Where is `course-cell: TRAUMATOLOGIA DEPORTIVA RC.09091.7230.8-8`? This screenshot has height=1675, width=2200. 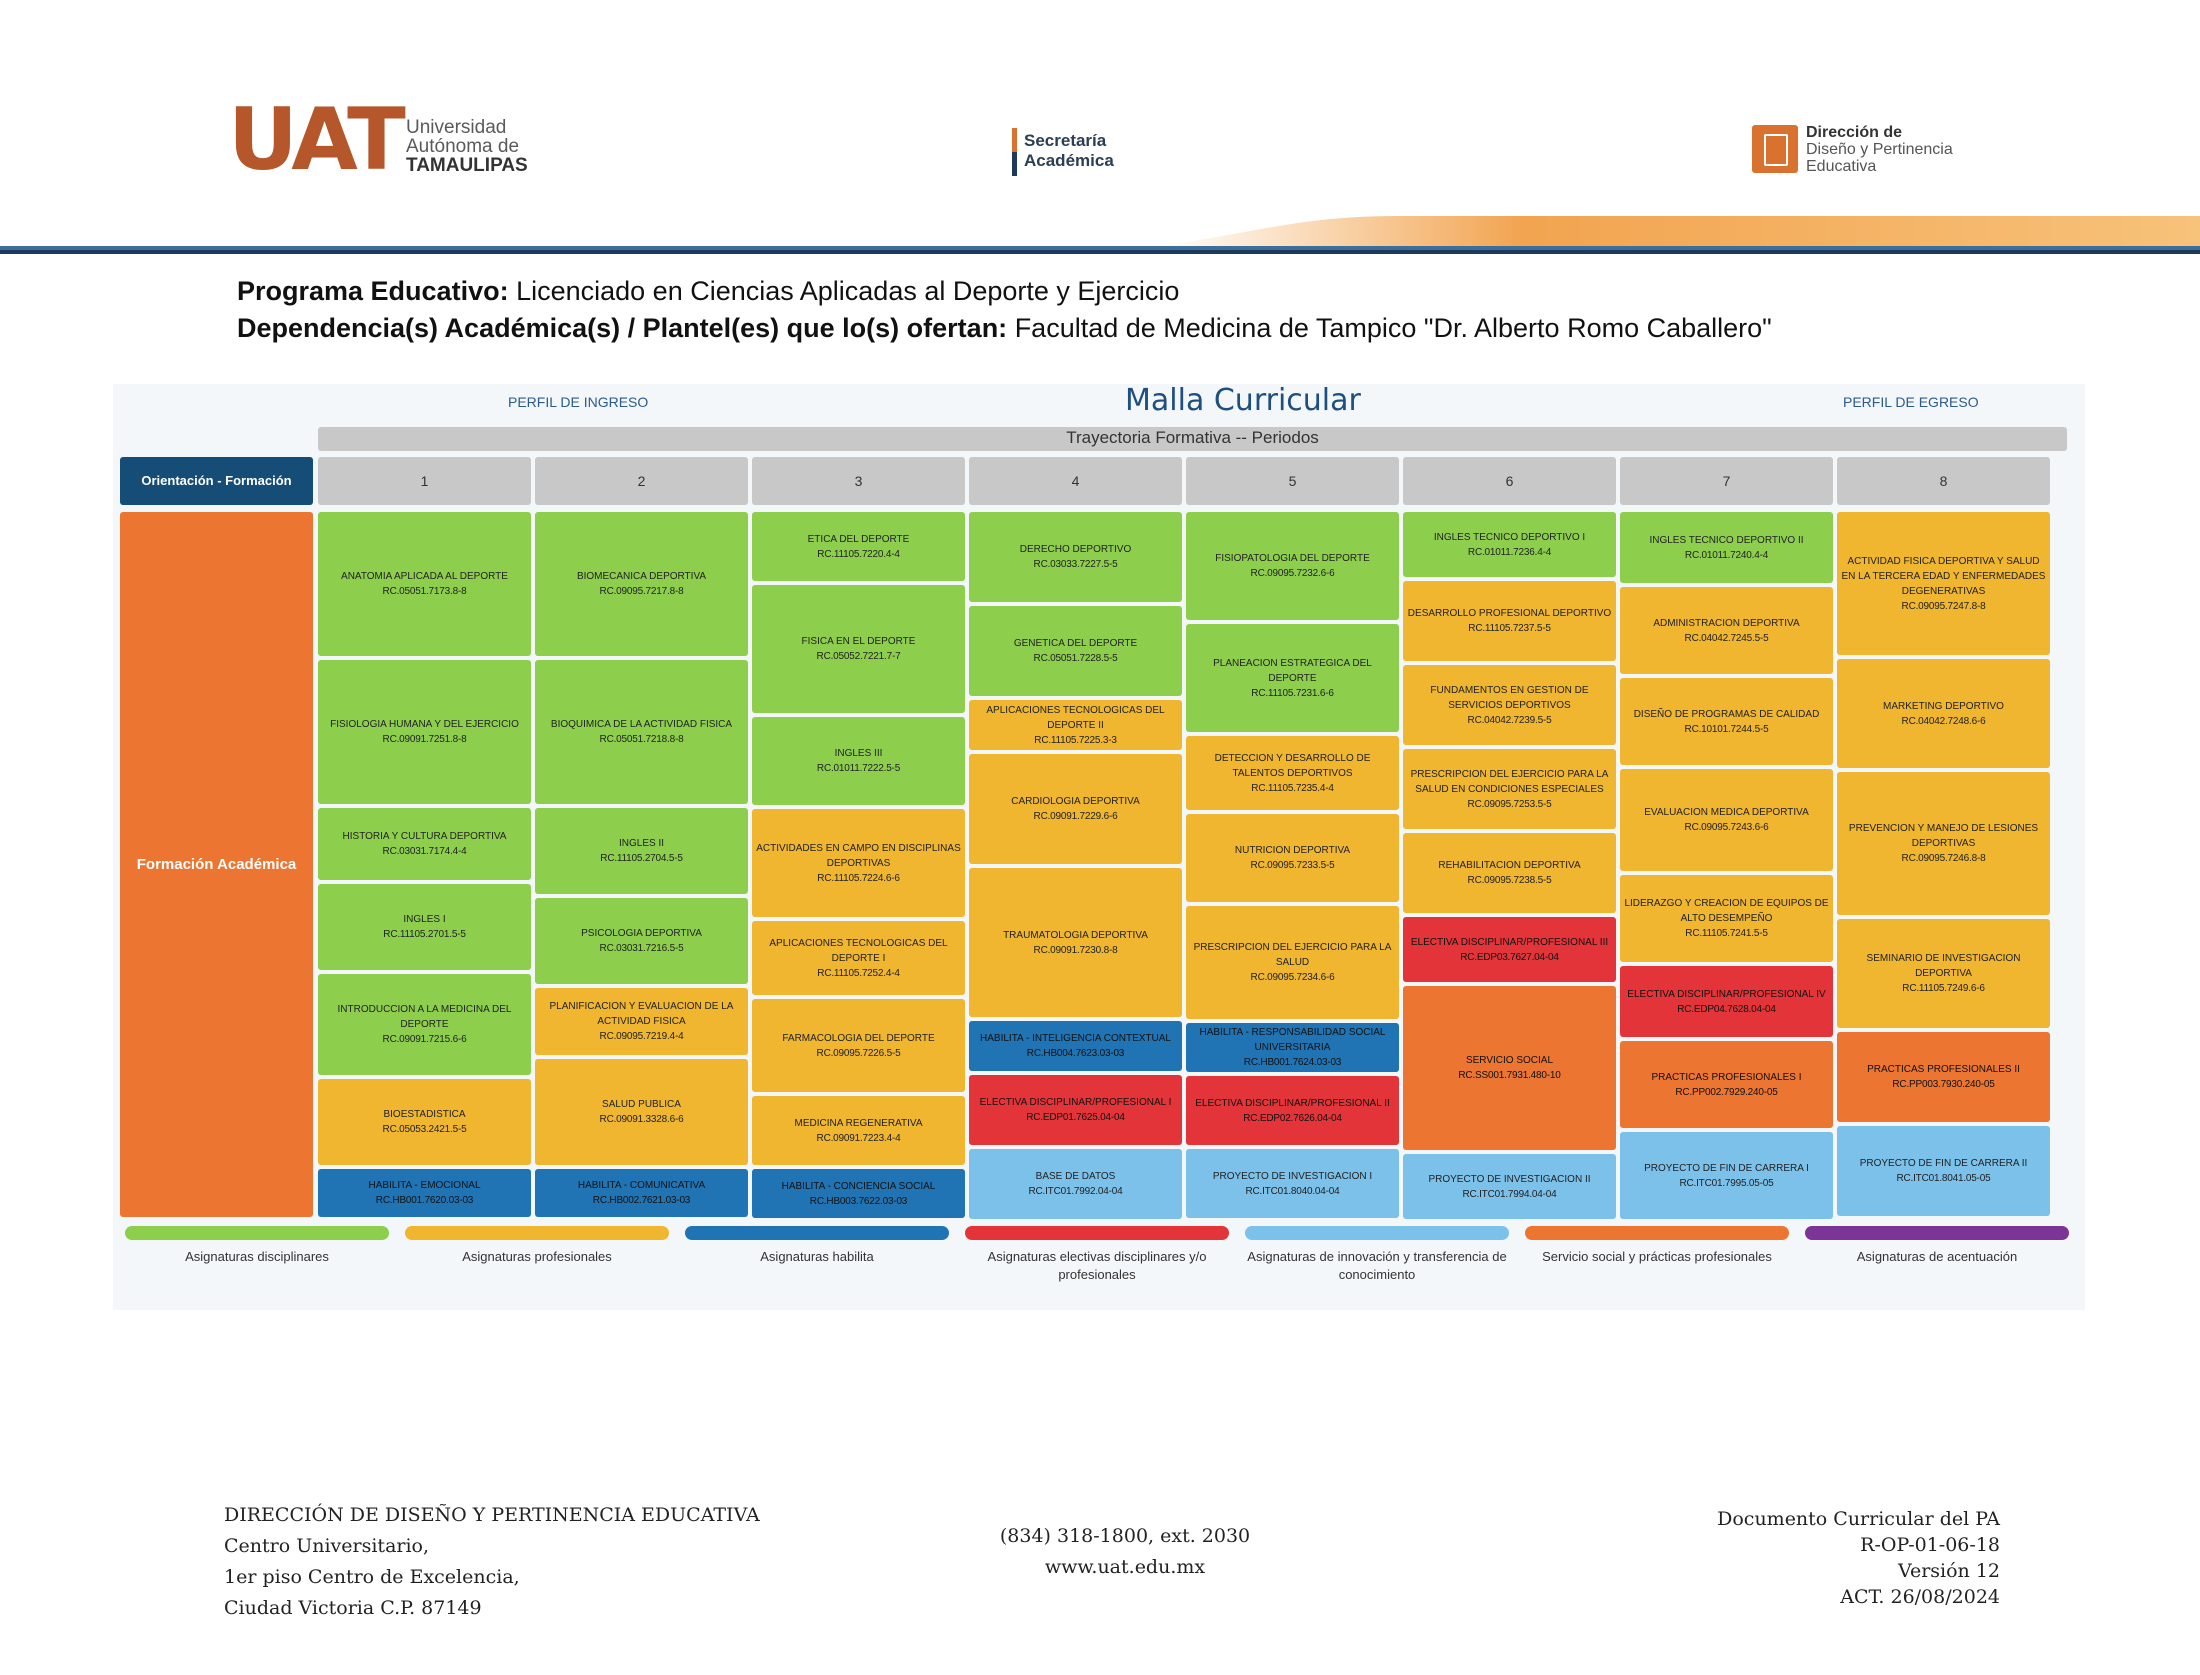
course-cell: TRAUMATOLOGIA DEPORTIVA RC.09091.7230.8-8 is located at coordinates (1075, 942).